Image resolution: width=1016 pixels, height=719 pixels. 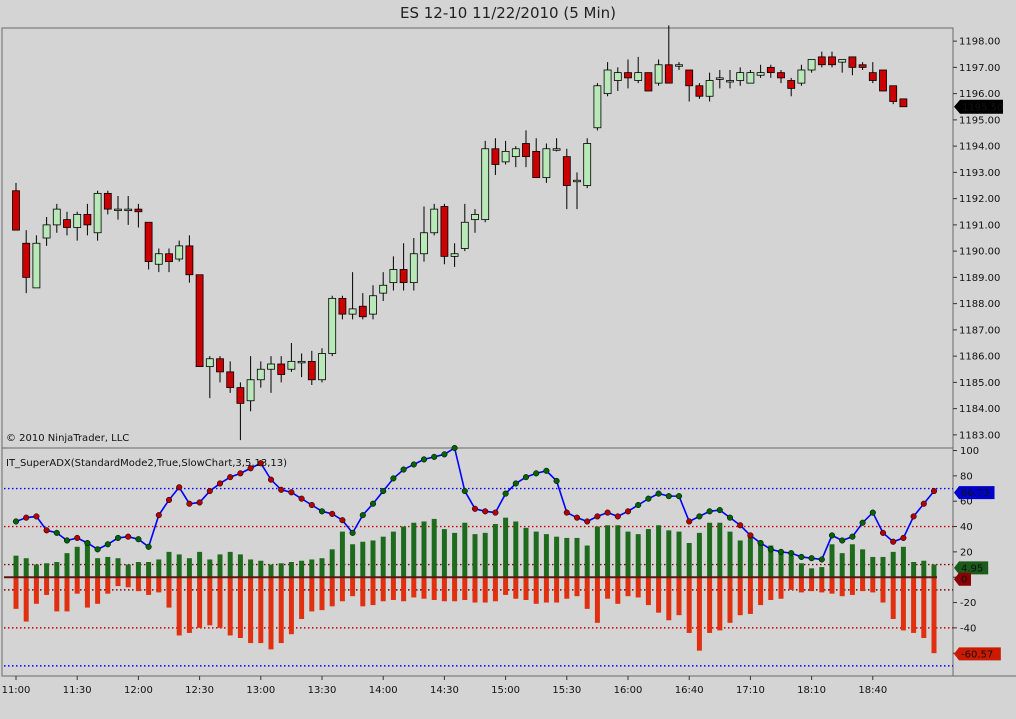 I want to click on value-label-marker, so click(x=962, y=579).